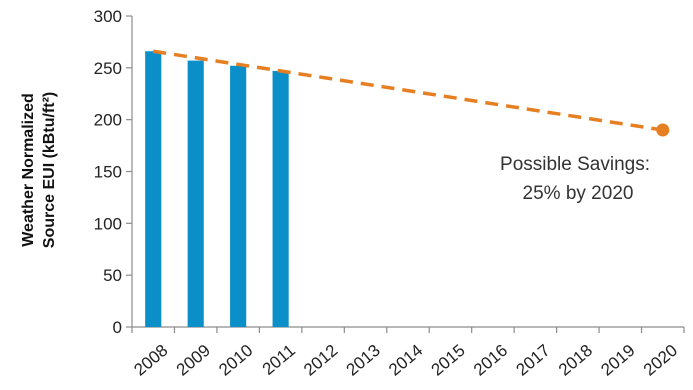 Image resolution: width=693 pixels, height=390 pixels. I want to click on target-2020-marker, so click(663, 130).